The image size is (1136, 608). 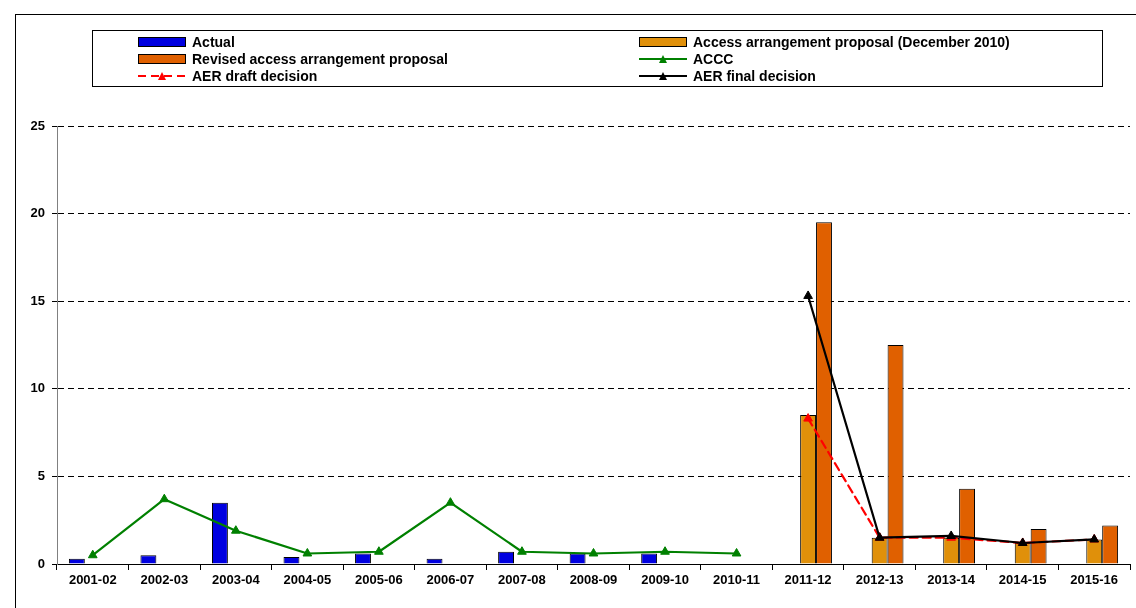 What do you see at coordinates (320, 58) in the screenshot?
I see `legend-label: Revised access arrangement proposal` at bounding box center [320, 58].